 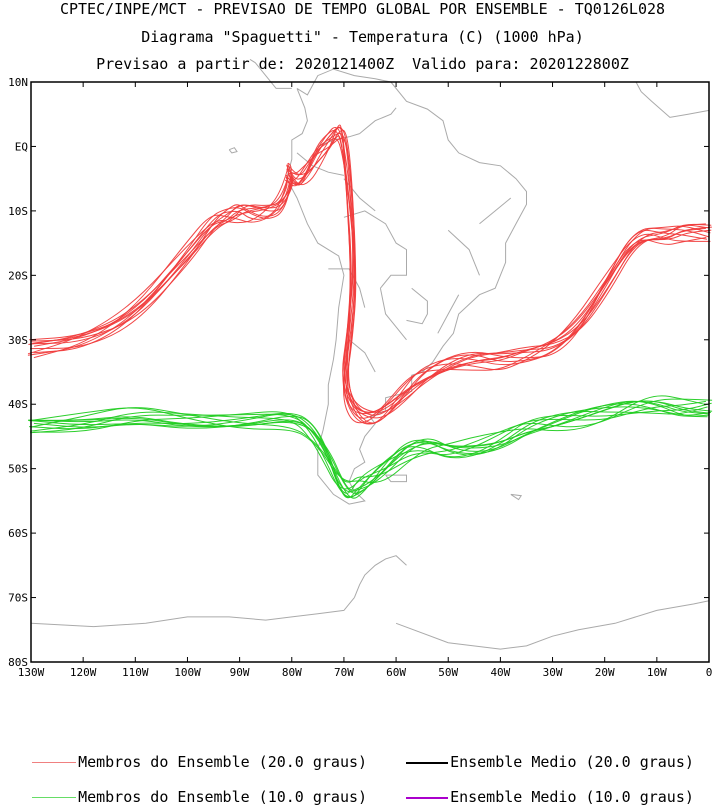 I want to click on legend-item-members-20: Membros do Ensemble (20.0 graus), so click(x=190, y=754).